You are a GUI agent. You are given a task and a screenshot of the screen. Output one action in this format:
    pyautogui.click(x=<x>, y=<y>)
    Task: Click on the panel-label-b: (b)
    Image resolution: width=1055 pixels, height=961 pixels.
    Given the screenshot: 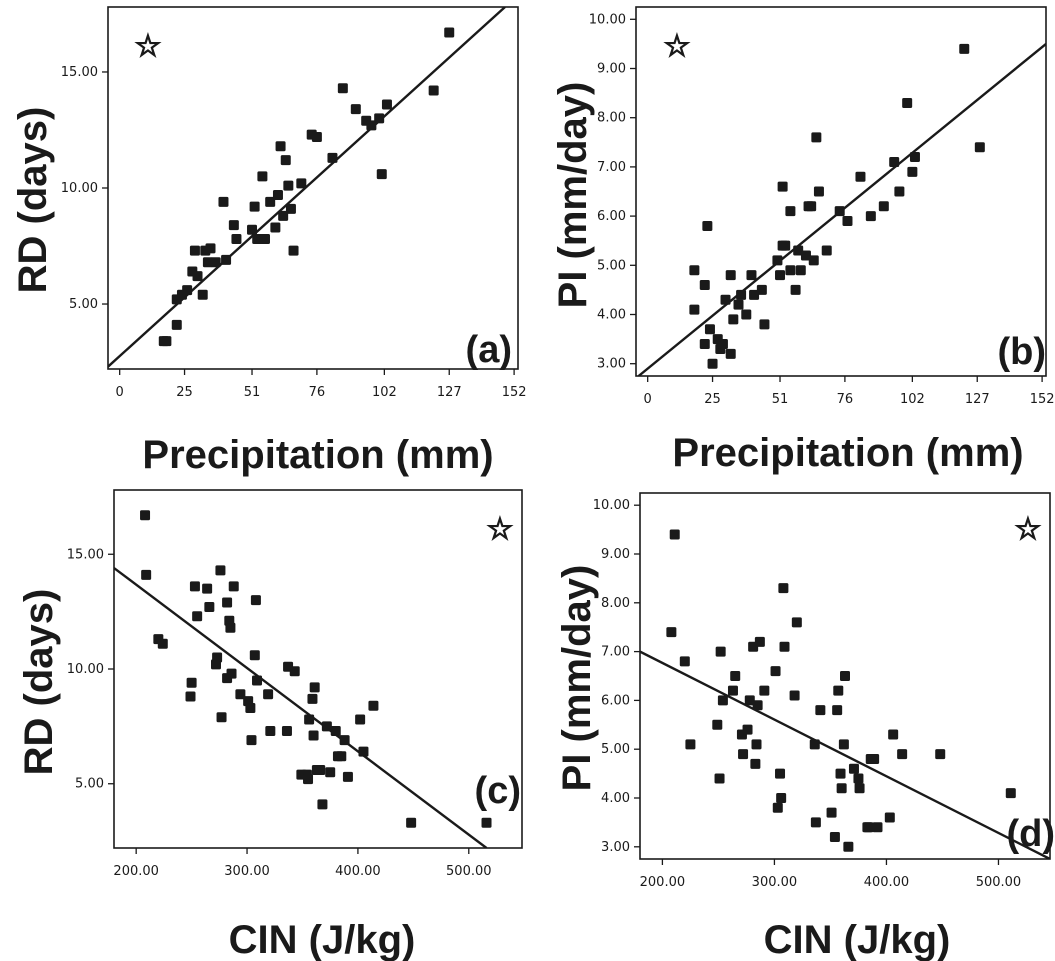 What is the action you would take?
    pyautogui.click(x=1021, y=352)
    